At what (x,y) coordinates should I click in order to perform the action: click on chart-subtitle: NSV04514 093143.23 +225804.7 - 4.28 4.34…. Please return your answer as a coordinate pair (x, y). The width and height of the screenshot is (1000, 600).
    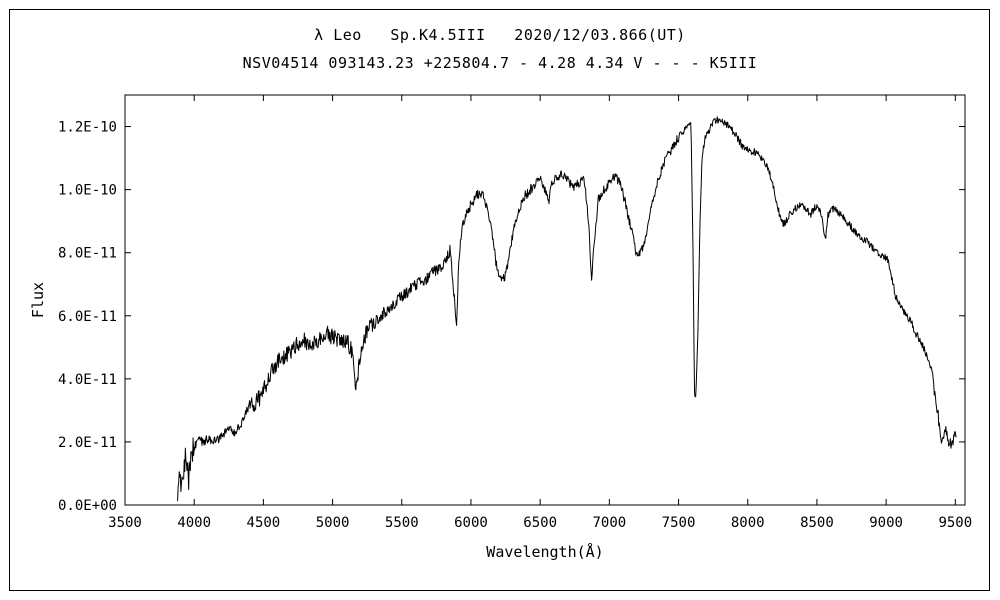
    Looking at the image, I should click on (500, 63).